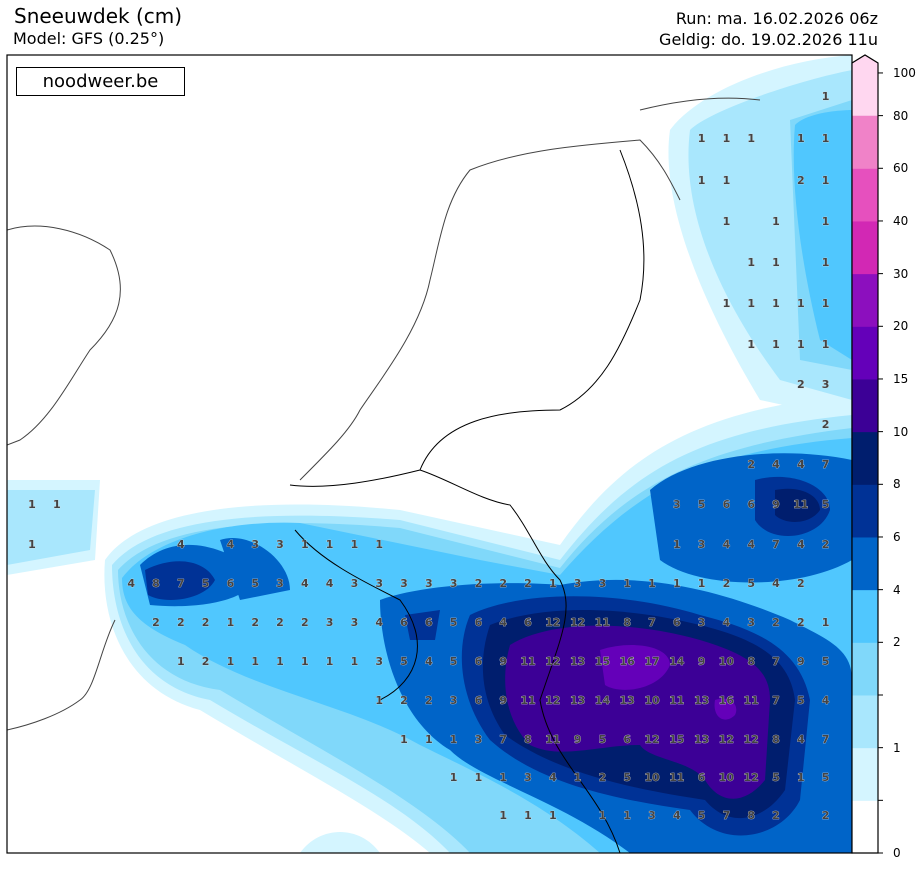 The image size is (924, 869). I want to click on colorbar-label: 60, so click(901, 168).